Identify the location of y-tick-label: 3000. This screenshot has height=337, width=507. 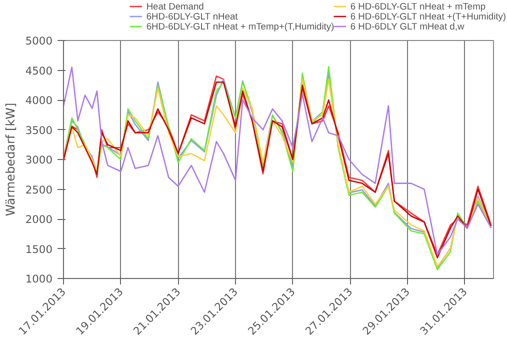
(39, 160).